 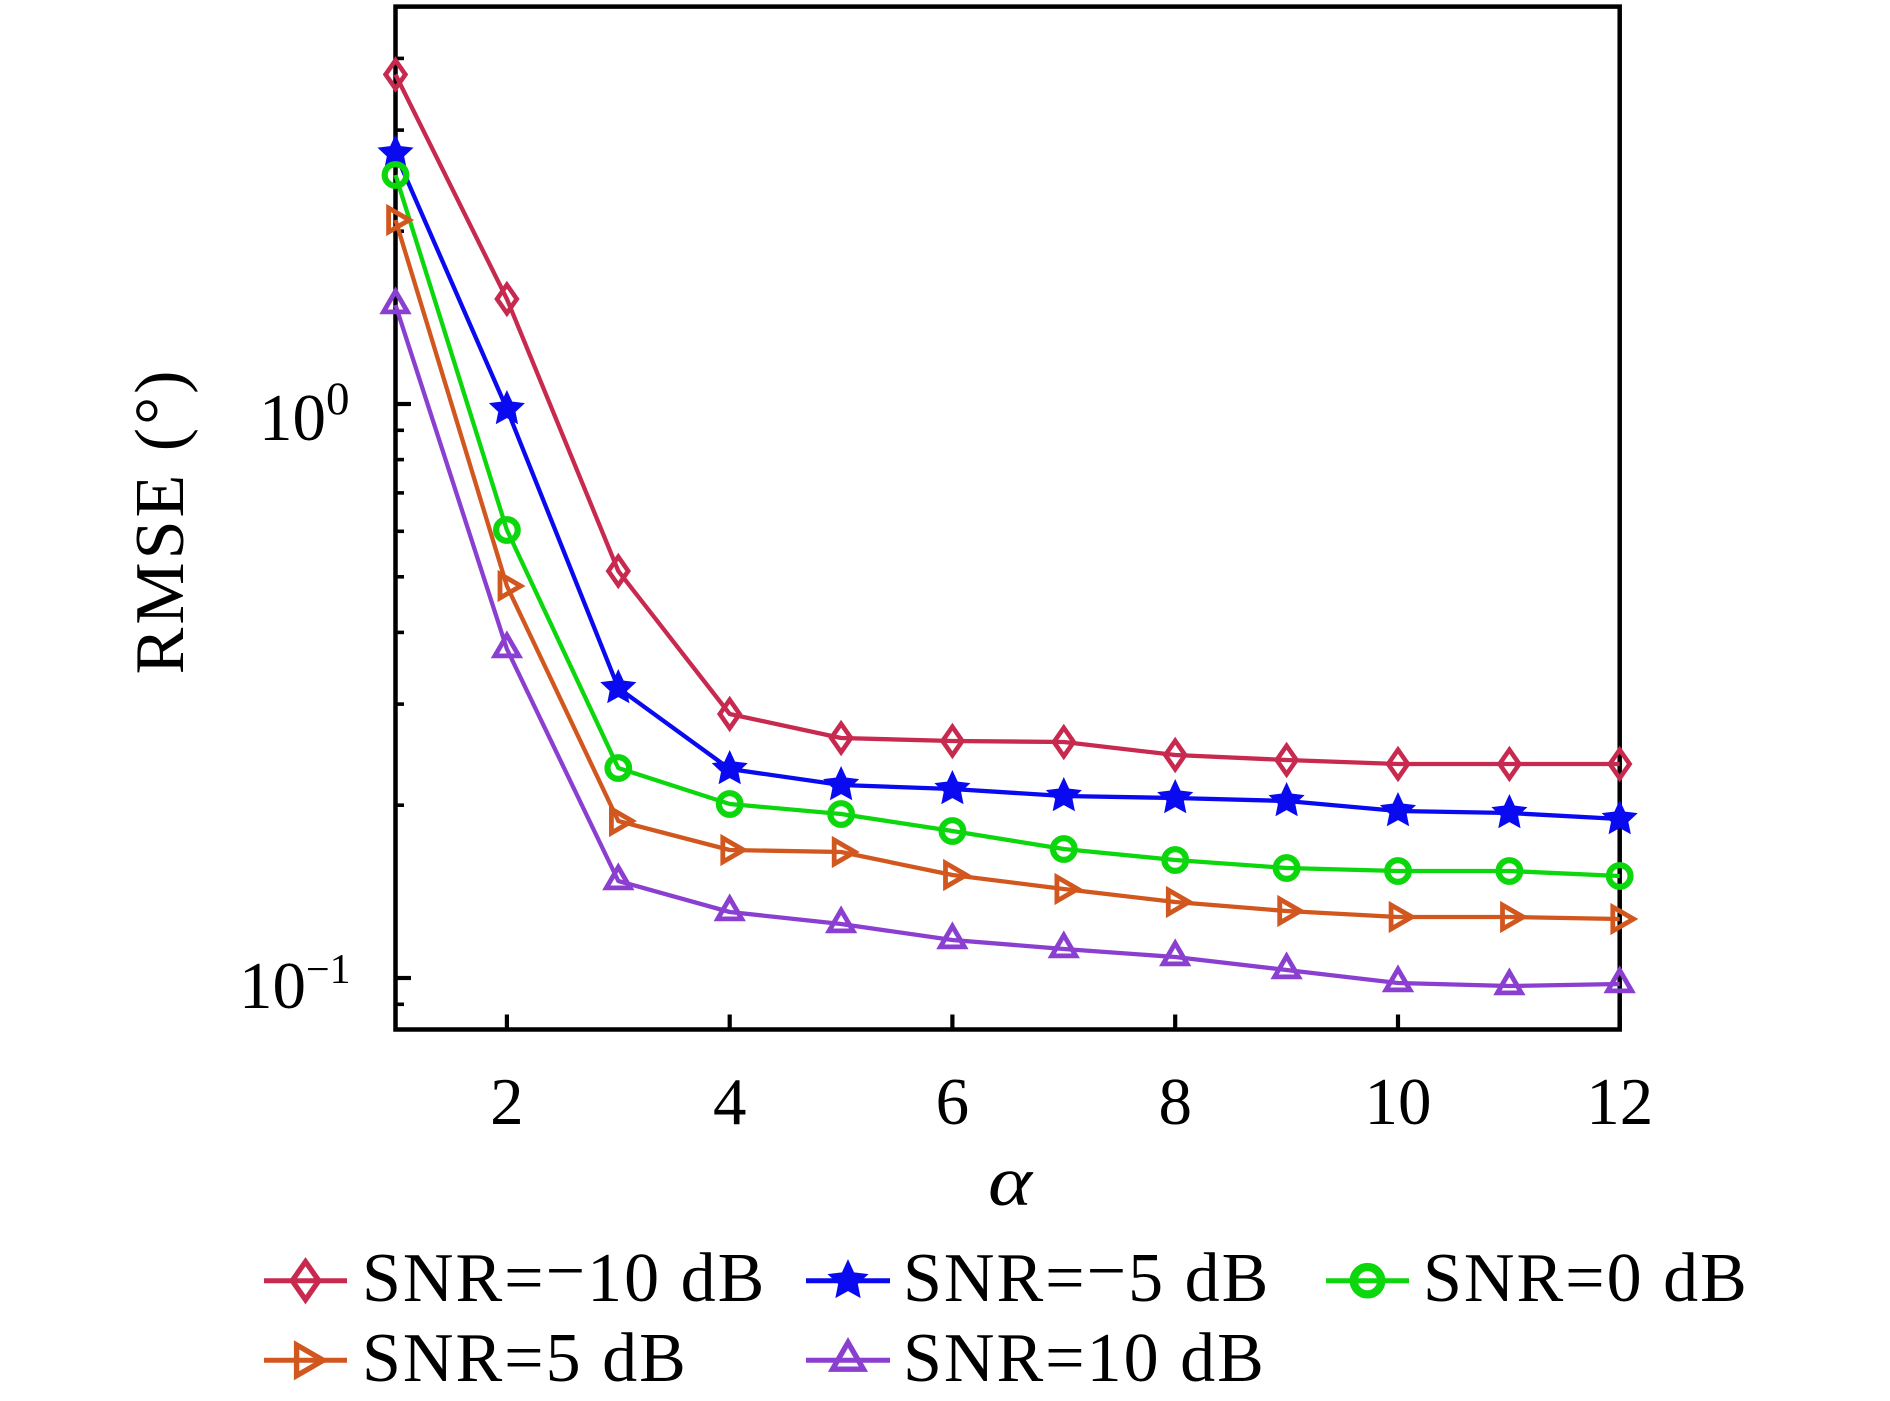 What do you see at coordinates (1175, 1102) in the screenshot?
I see `svg-text: 8` at bounding box center [1175, 1102].